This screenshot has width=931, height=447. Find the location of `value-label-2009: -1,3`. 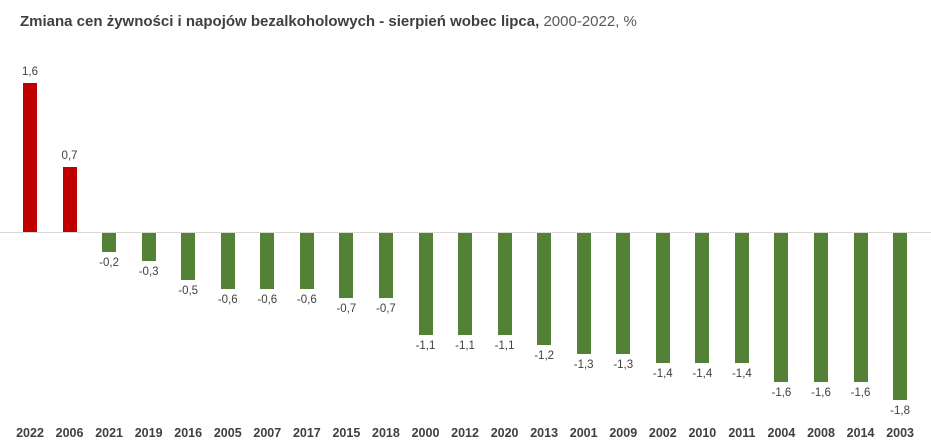

value-label-2009: -1,3 is located at coordinates (623, 364).